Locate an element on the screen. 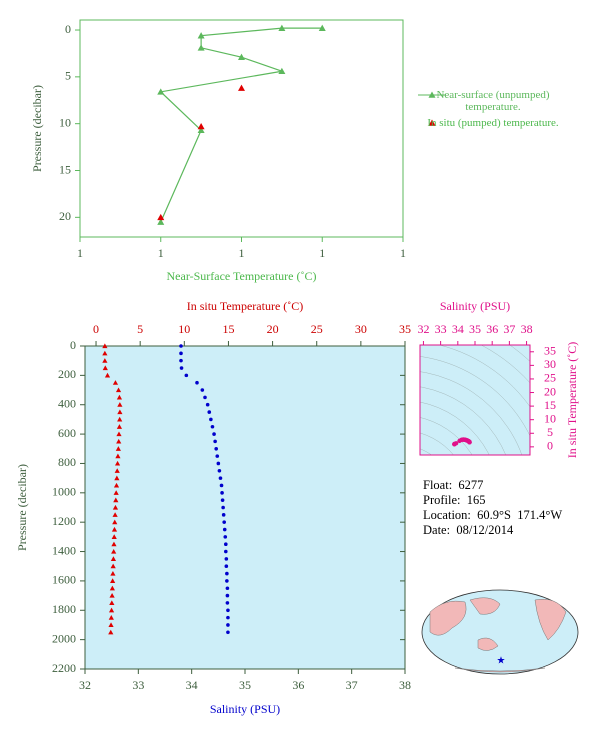 Image resolution: width=601 pixels, height=737 pixels. x-tick-label: 37 is located at coordinates (352, 685).